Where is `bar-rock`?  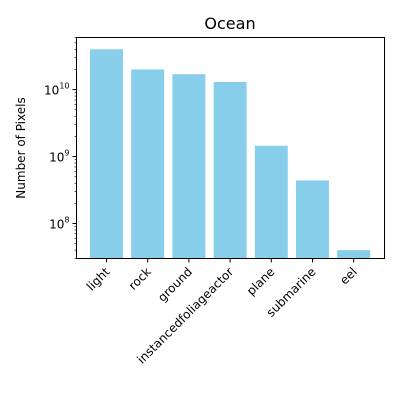 bar-rock is located at coordinates (148, 164).